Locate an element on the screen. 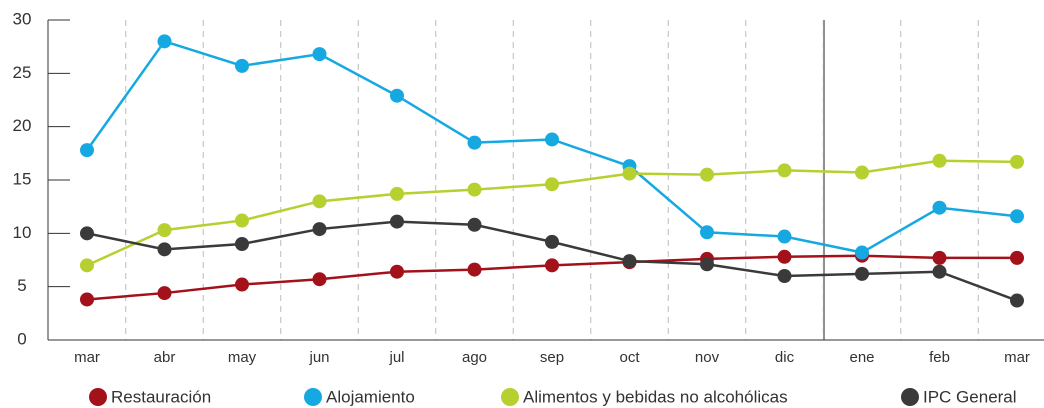 The image size is (1044, 408). x-tick-label: ene is located at coordinates (861, 357).